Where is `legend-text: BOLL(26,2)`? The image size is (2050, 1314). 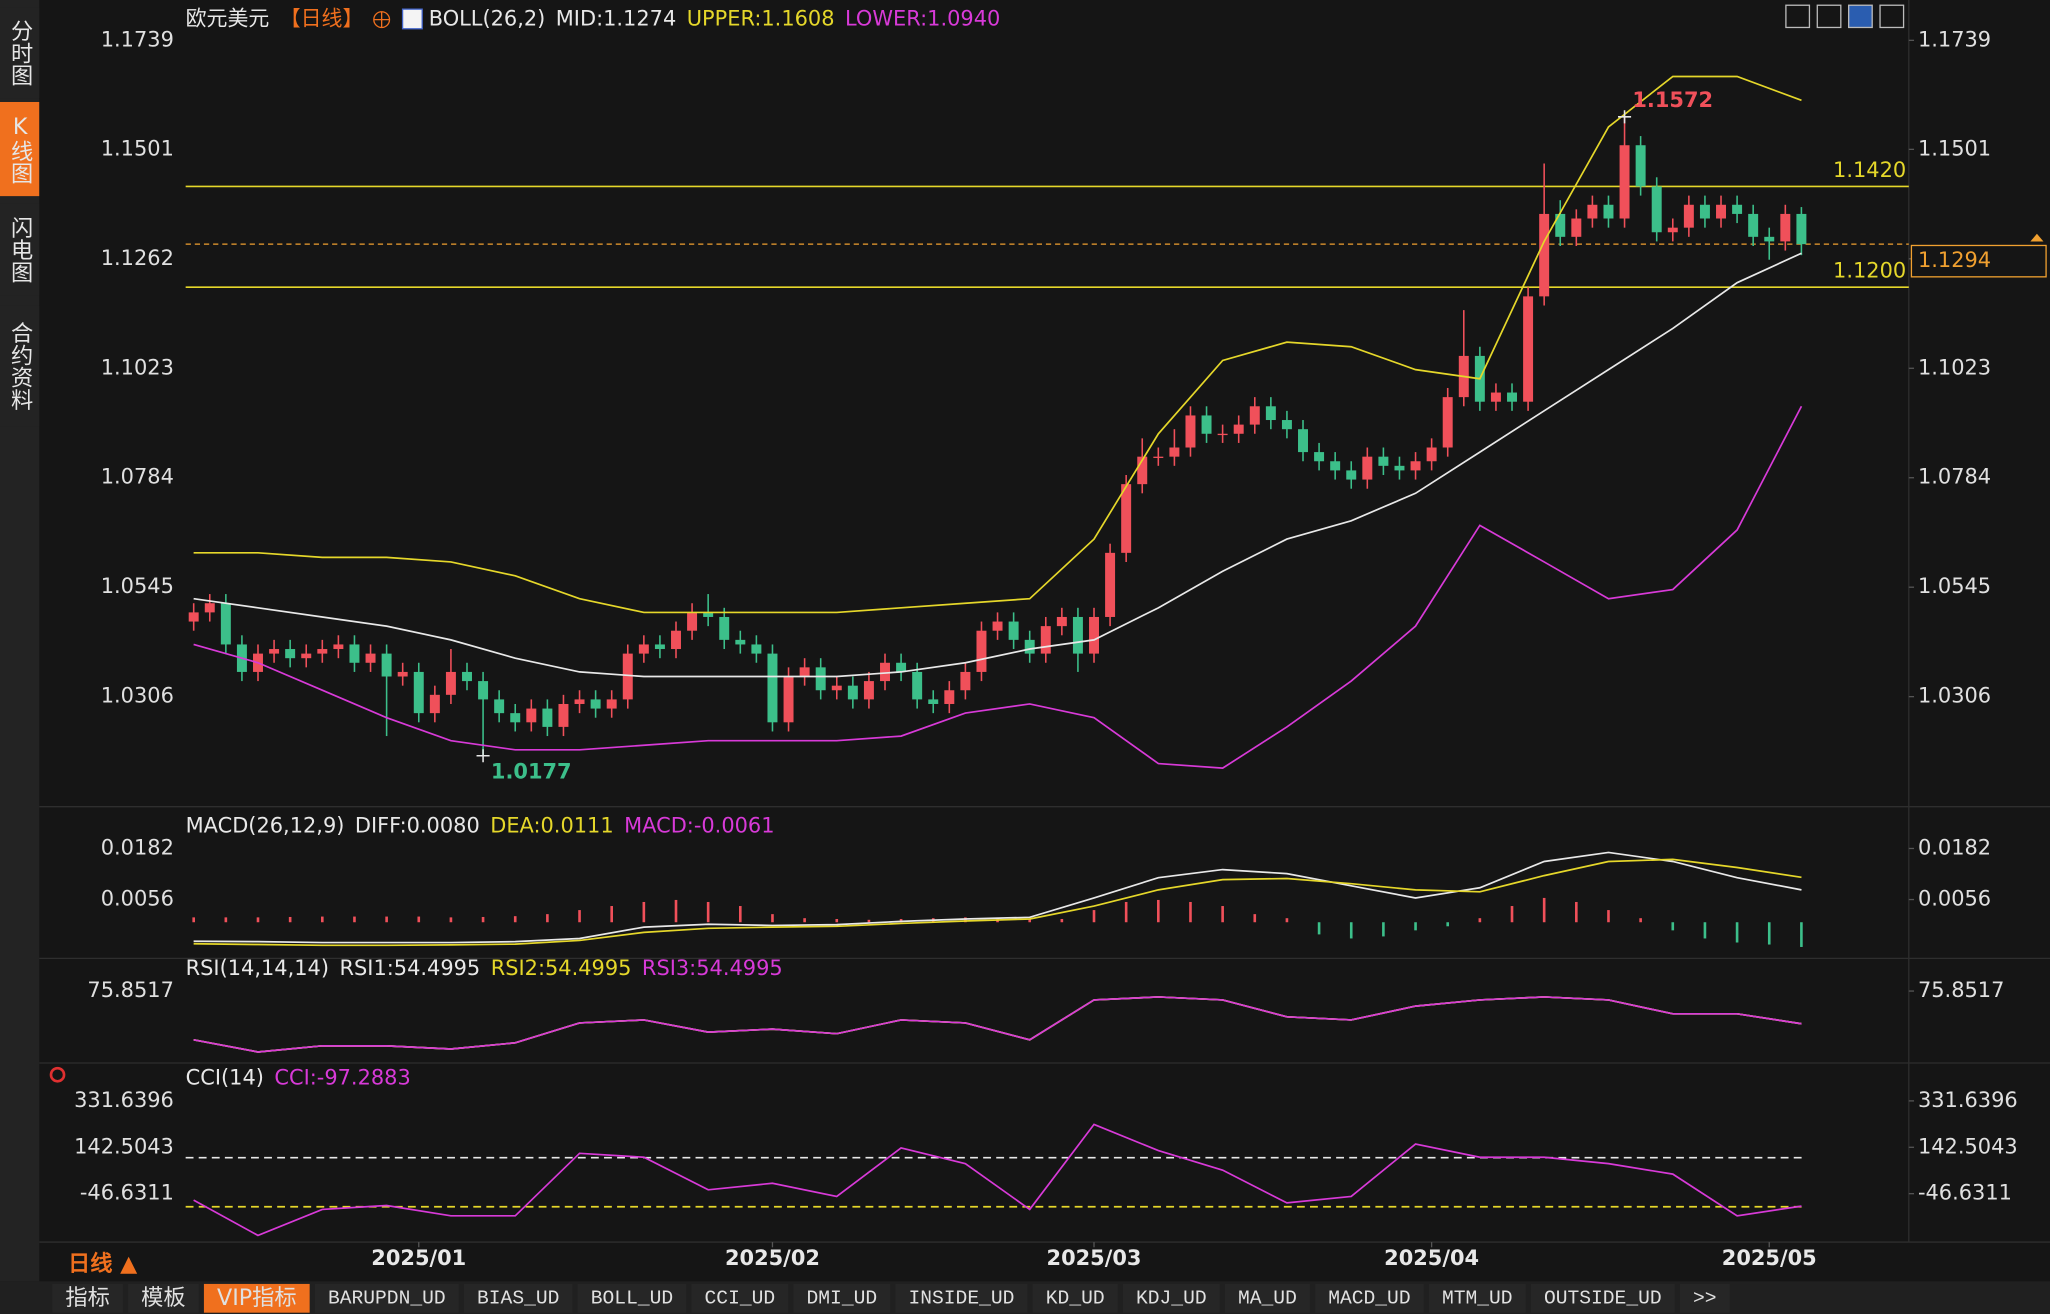
legend-text: BOLL(26,2) is located at coordinates (487, 19).